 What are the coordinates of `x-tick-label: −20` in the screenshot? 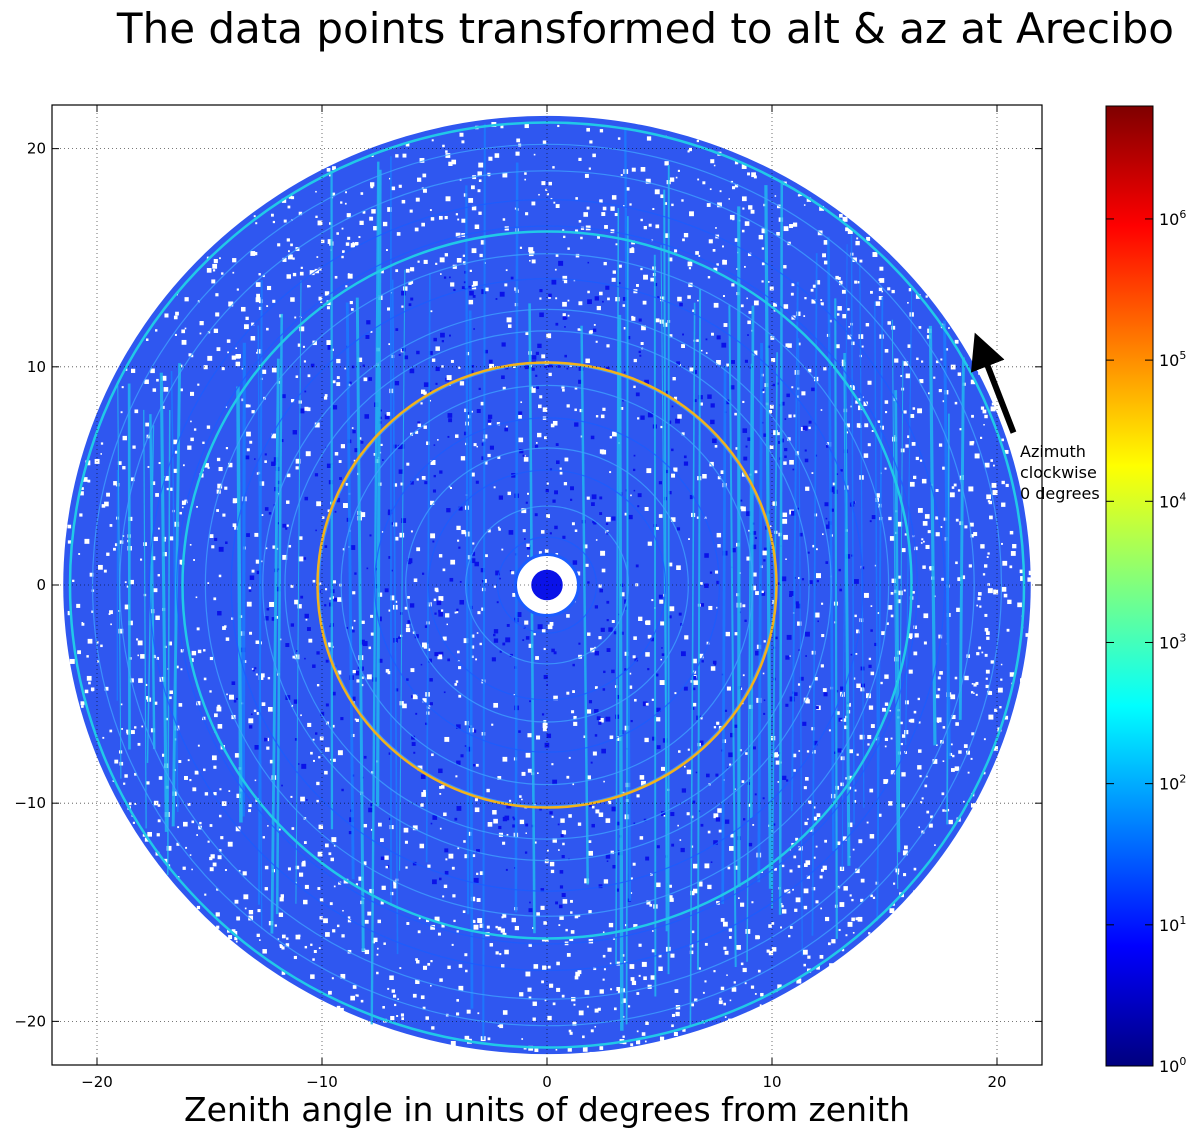 It's located at (97, 1082).